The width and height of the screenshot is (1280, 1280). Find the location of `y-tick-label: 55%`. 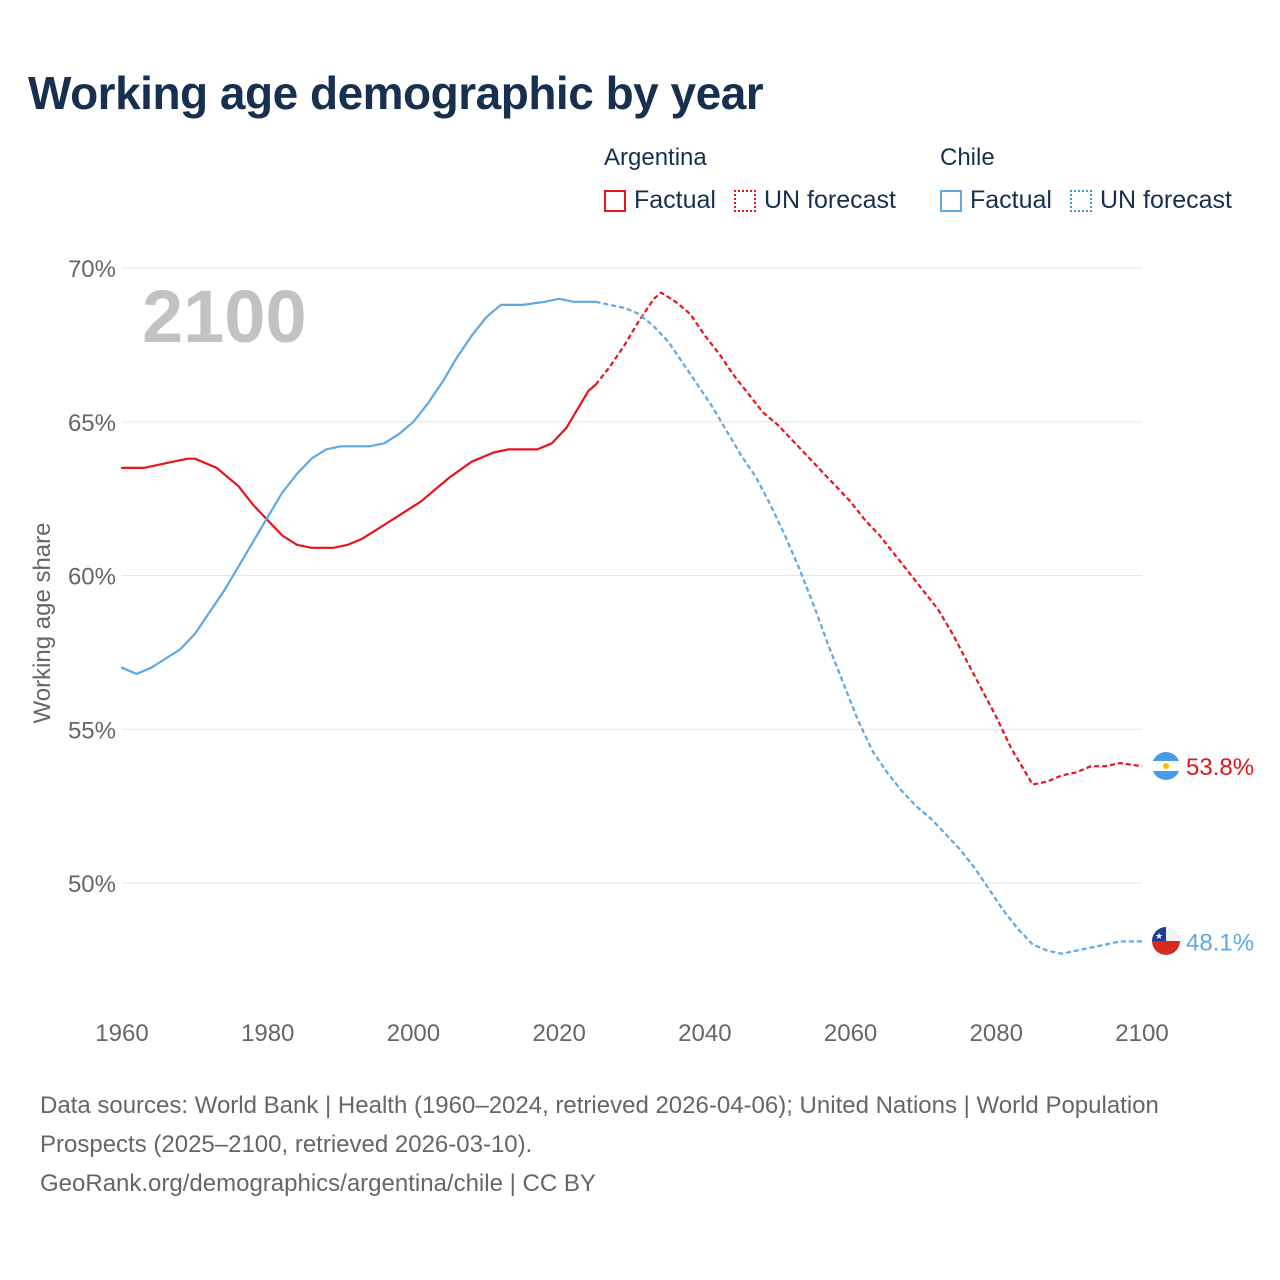

y-tick-label: 55% is located at coordinates (92, 730).